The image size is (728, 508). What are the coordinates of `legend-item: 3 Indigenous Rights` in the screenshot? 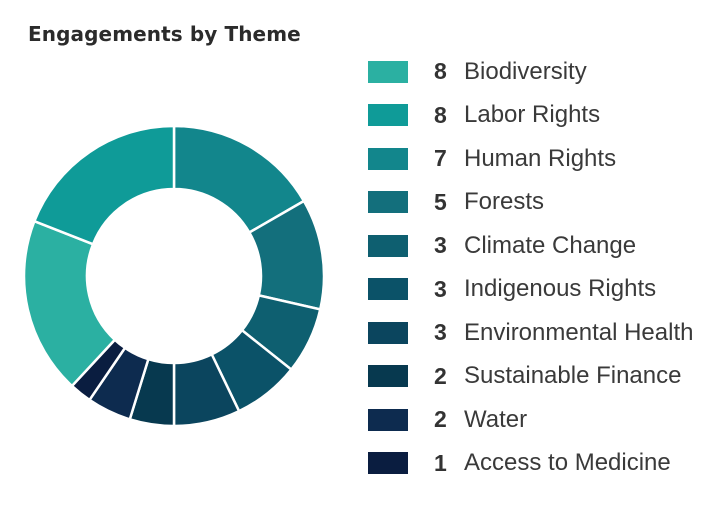 It's located at (530, 290).